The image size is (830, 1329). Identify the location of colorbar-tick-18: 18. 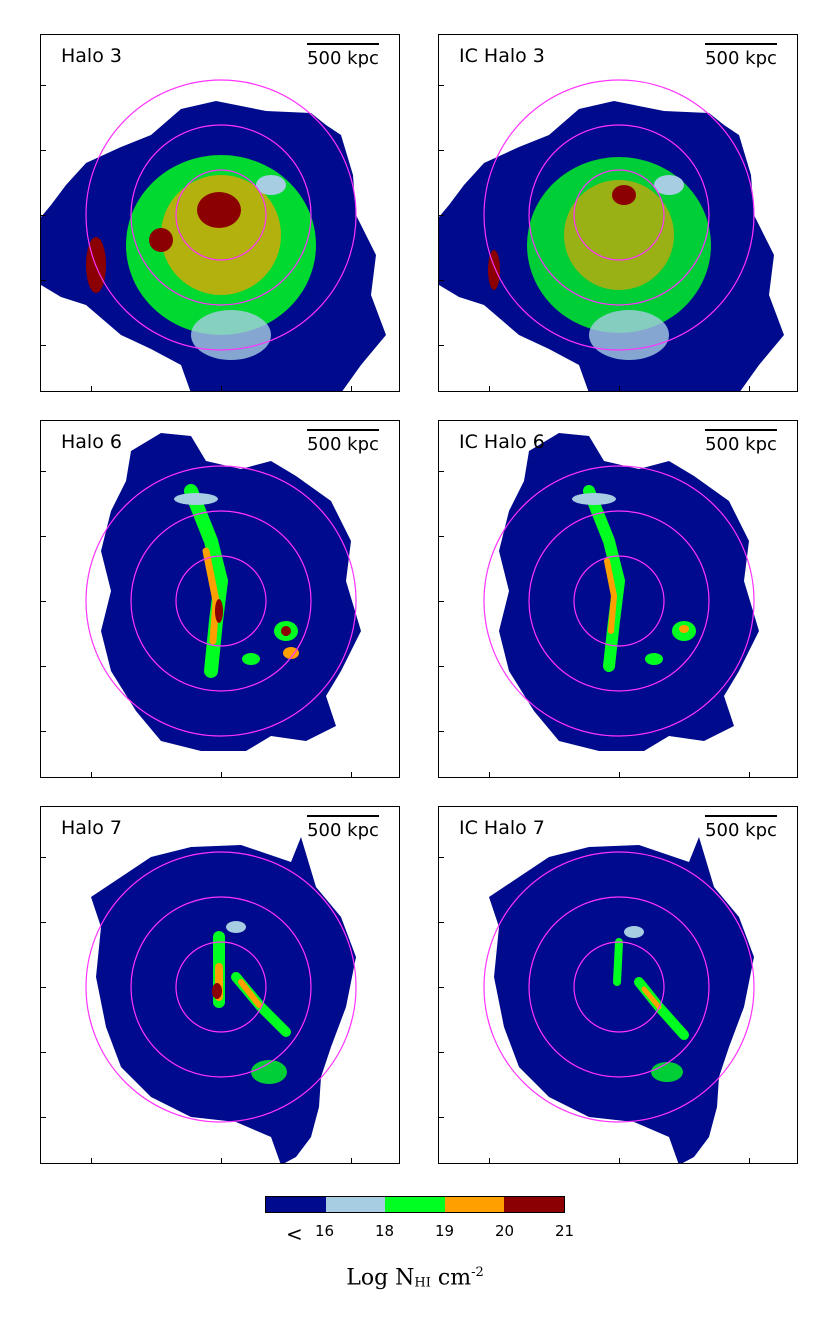
(385, 1231).